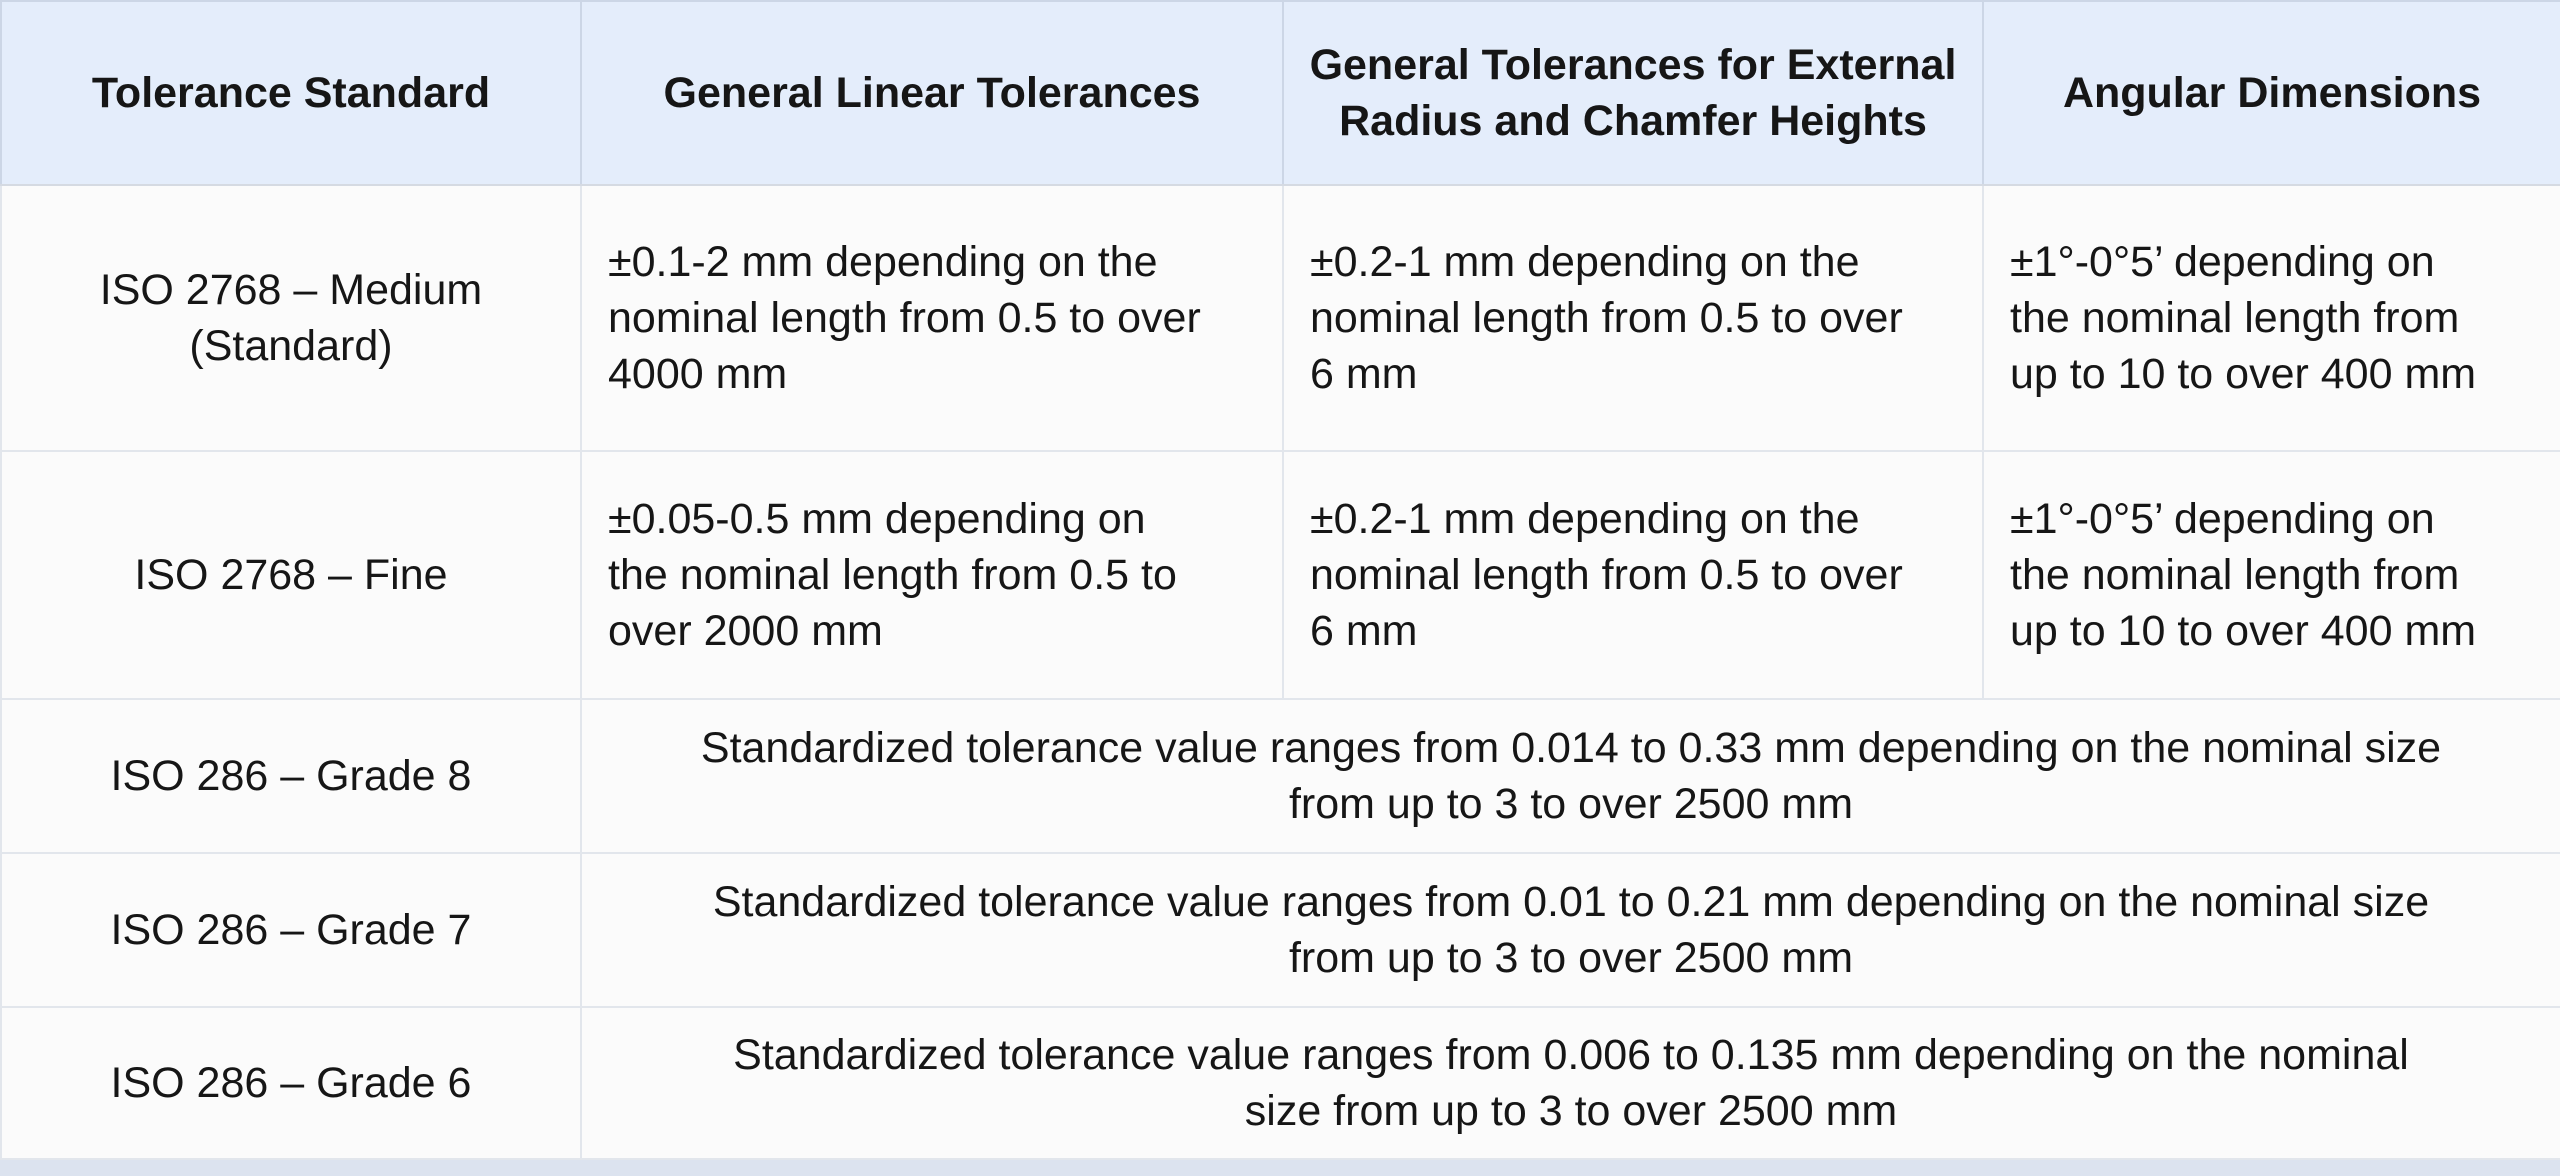 The width and height of the screenshot is (2560, 1176). Describe the element at coordinates (932, 93) in the screenshot. I see `col-header-general-linear-tolerances: General Linear Tolerances` at that location.